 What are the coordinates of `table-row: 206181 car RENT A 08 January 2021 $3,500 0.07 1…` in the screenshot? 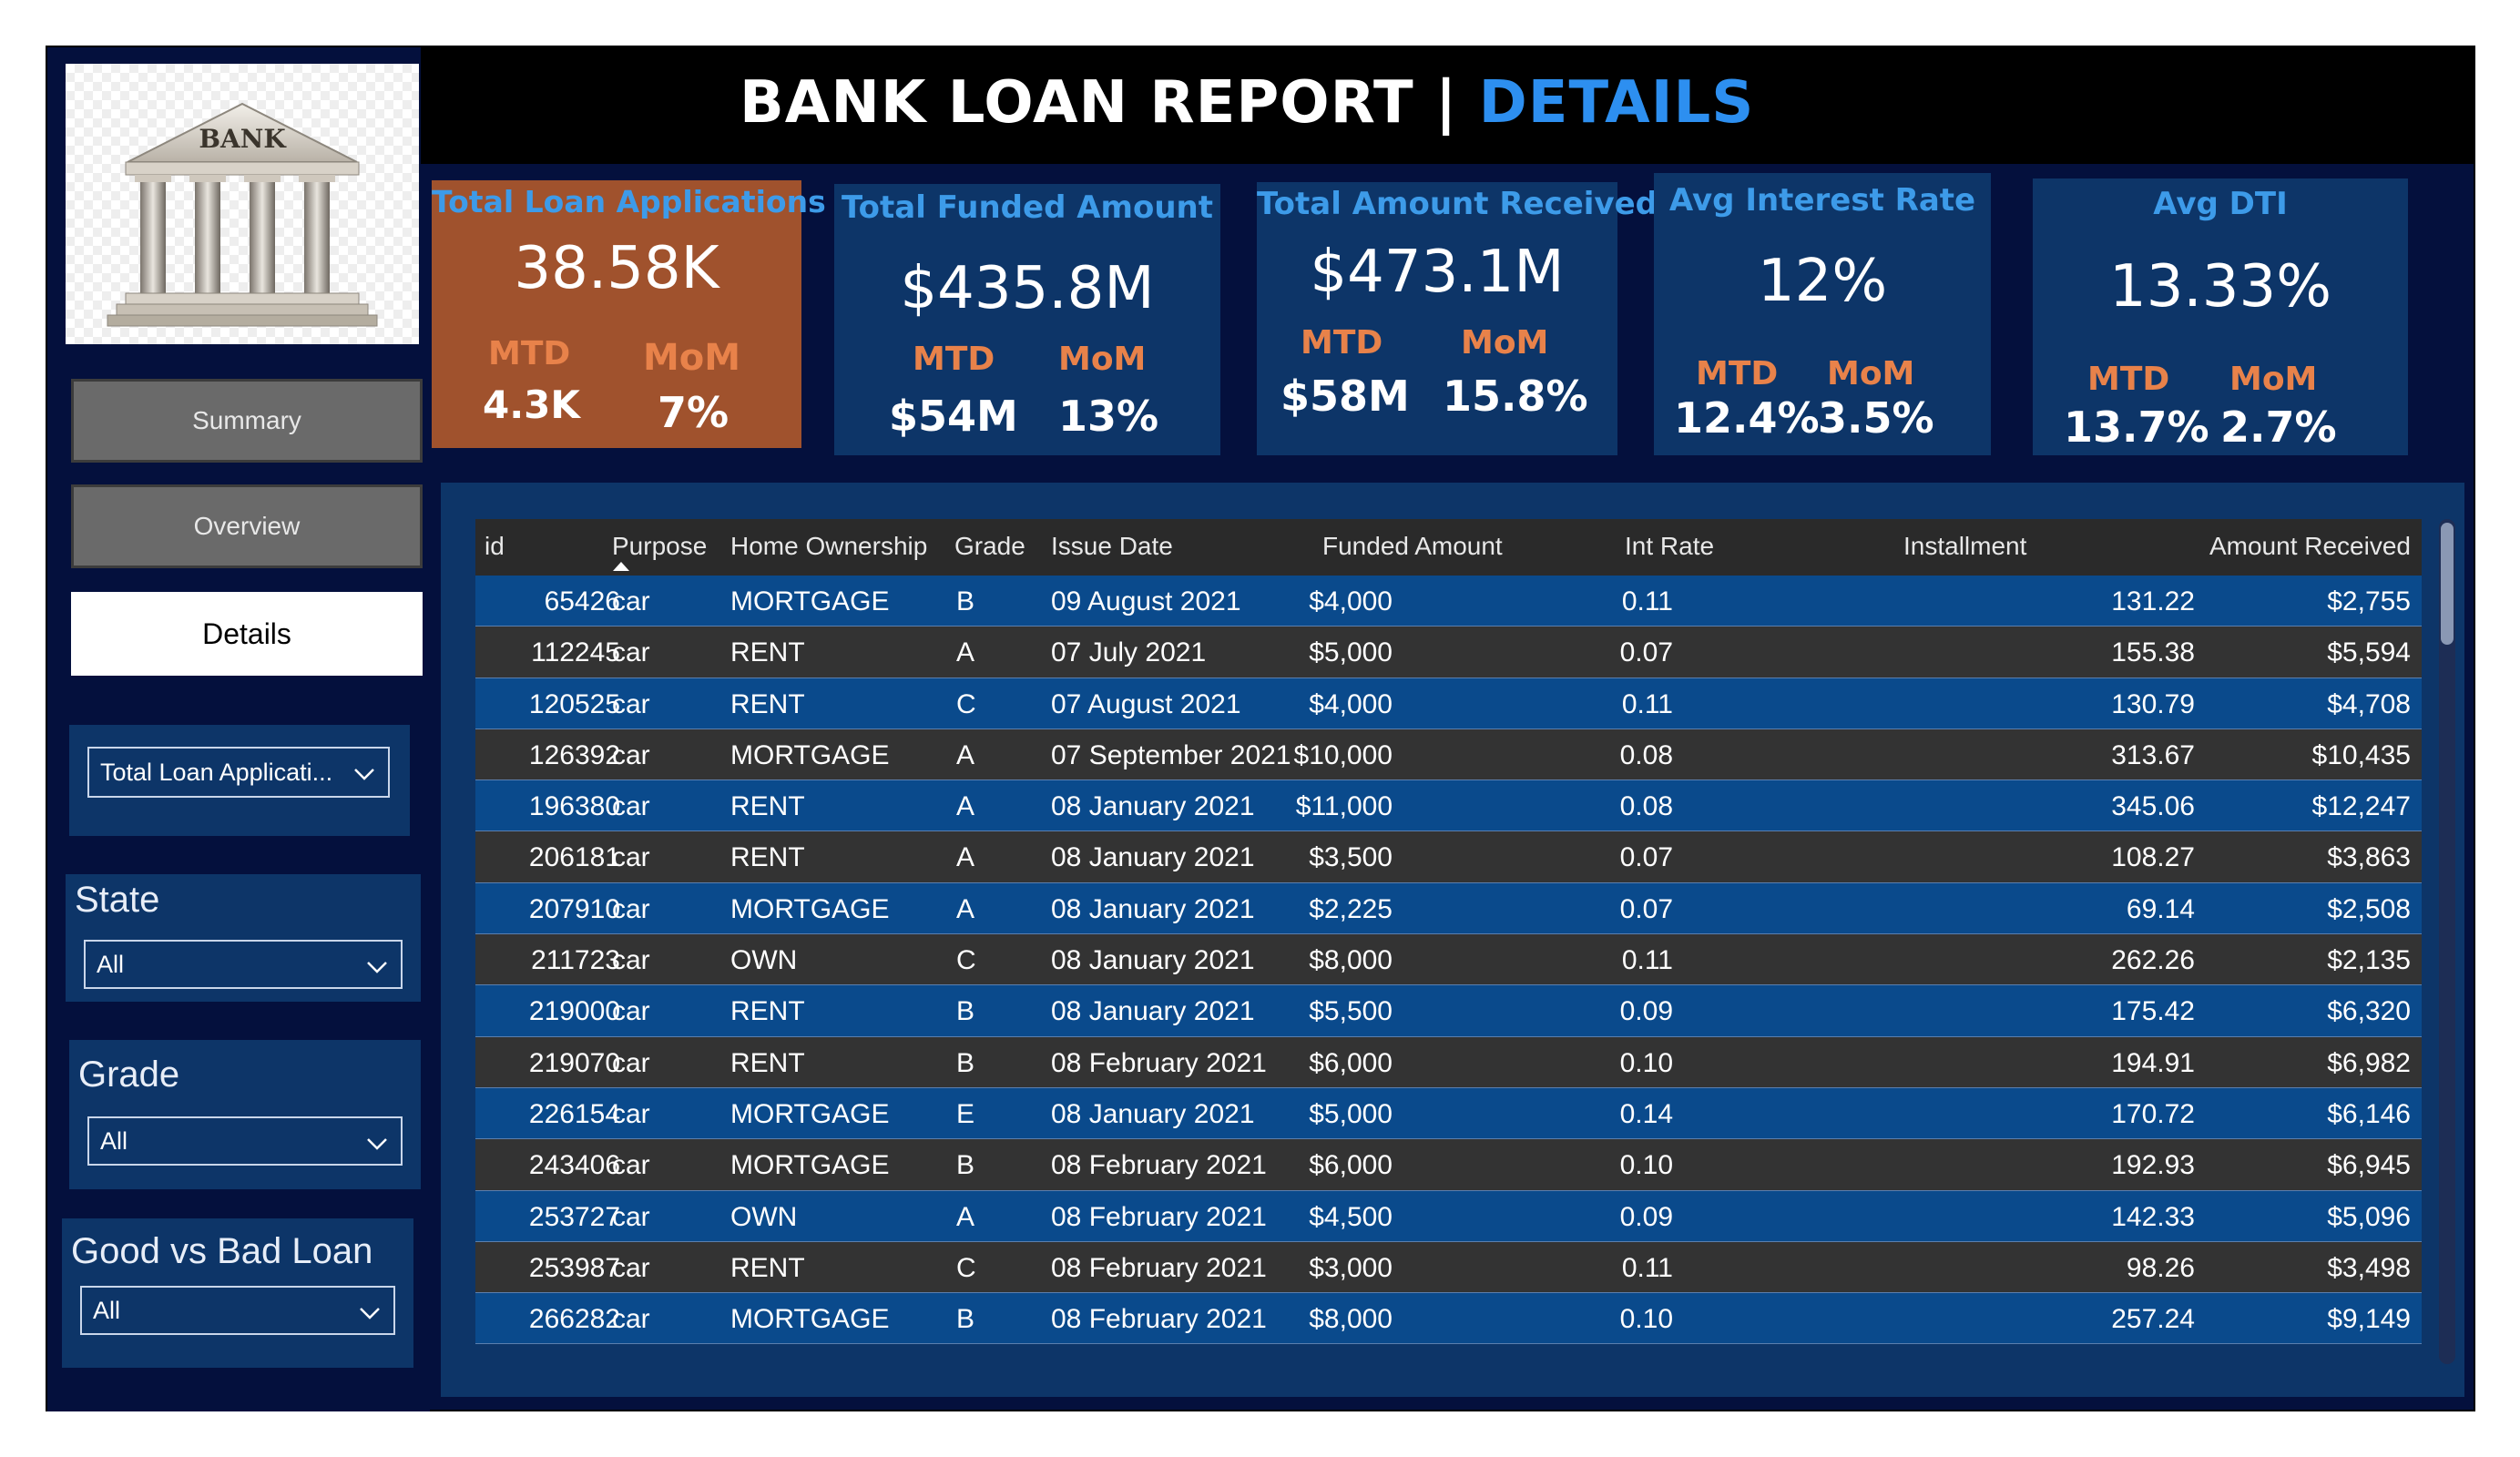 It's located at (1448, 857).